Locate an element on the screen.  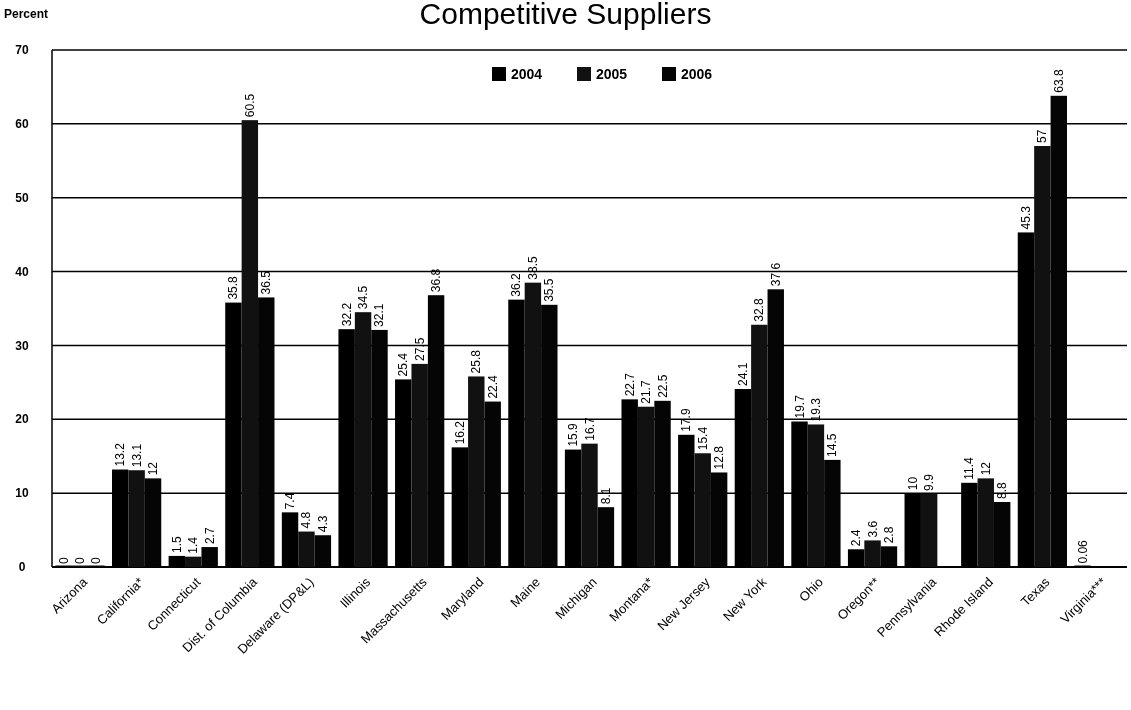
y-axis-title: Percent is located at coordinates (26, 14).